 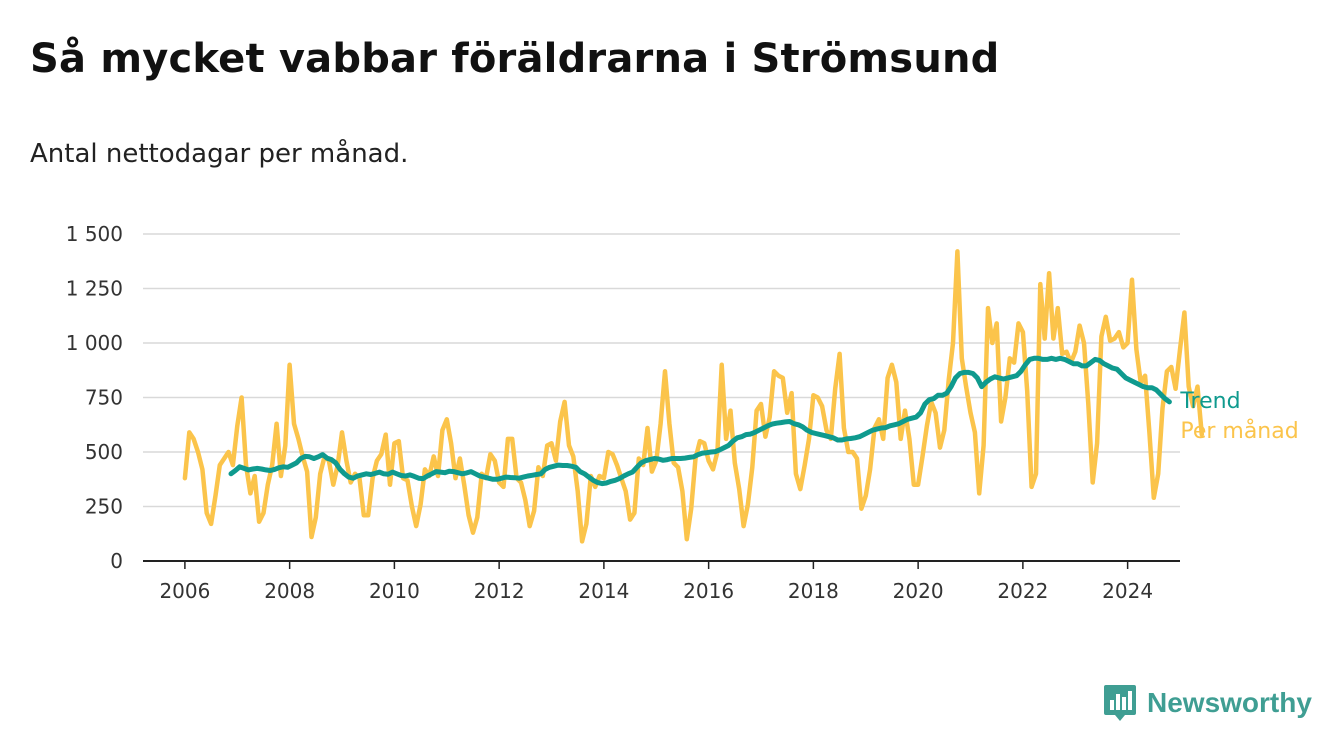 I want to click on chart-title: Så mycket vabbar föräldrarna i Strömsund, so click(x=515, y=59).